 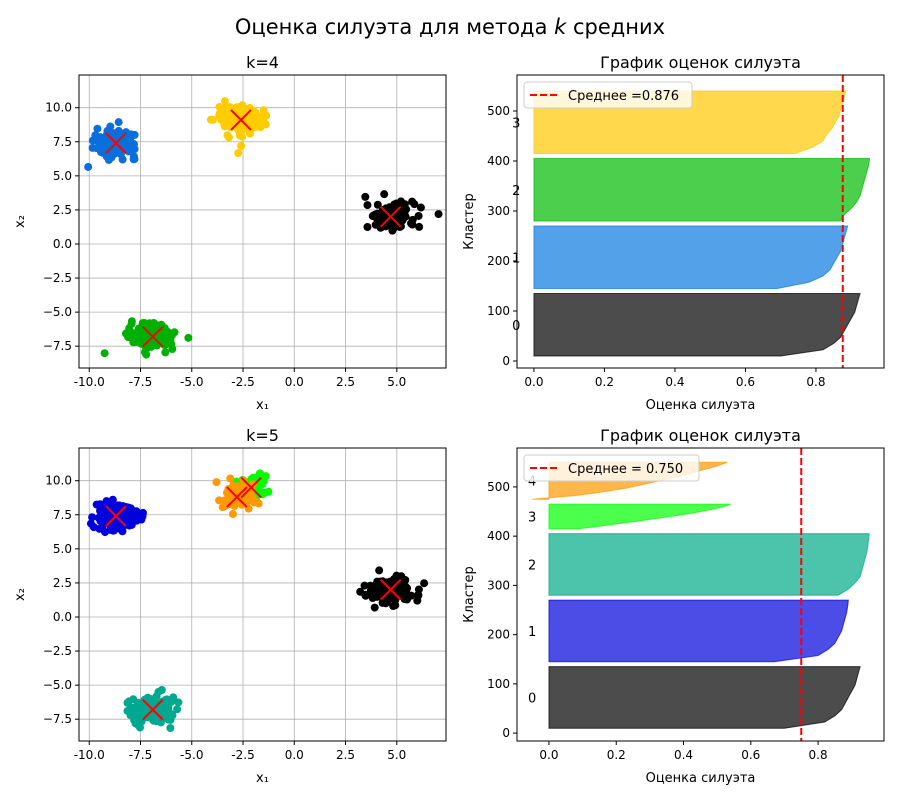 What do you see at coordinates (498, 161) in the screenshot?
I see `y-tick-label: 400` at bounding box center [498, 161].